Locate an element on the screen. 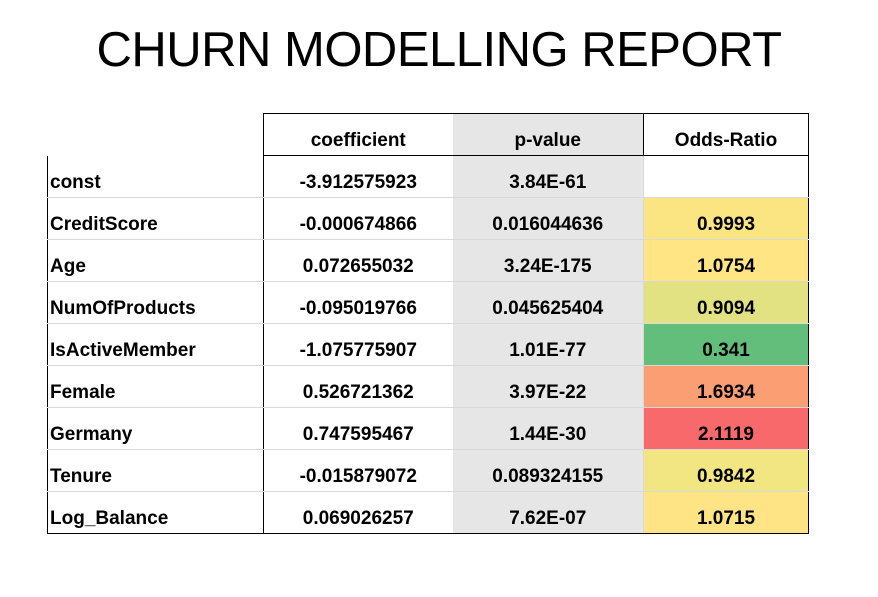 This screenshot has height=597, width=878. variable-cell: NumOfProducts is located at coordinates (155, 302).